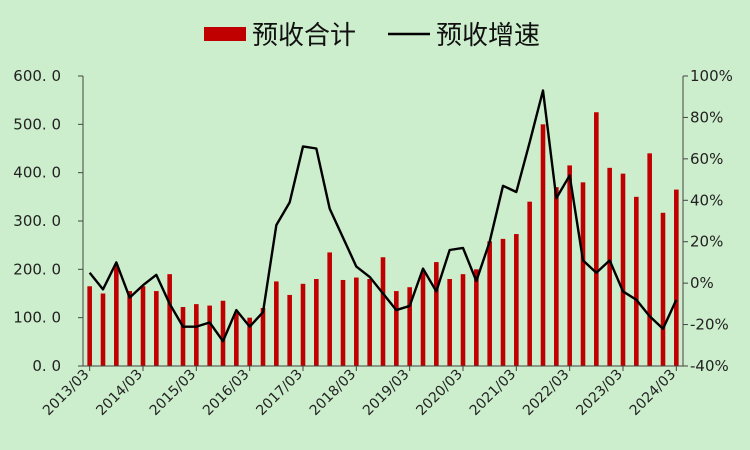 Image resolution: width=750 pixels, height=450 pixels. What do you see at coordinates (599, 393) in the screenshot?
I see `x-tick-label: 2023/03` at bounding box center [599, 393].